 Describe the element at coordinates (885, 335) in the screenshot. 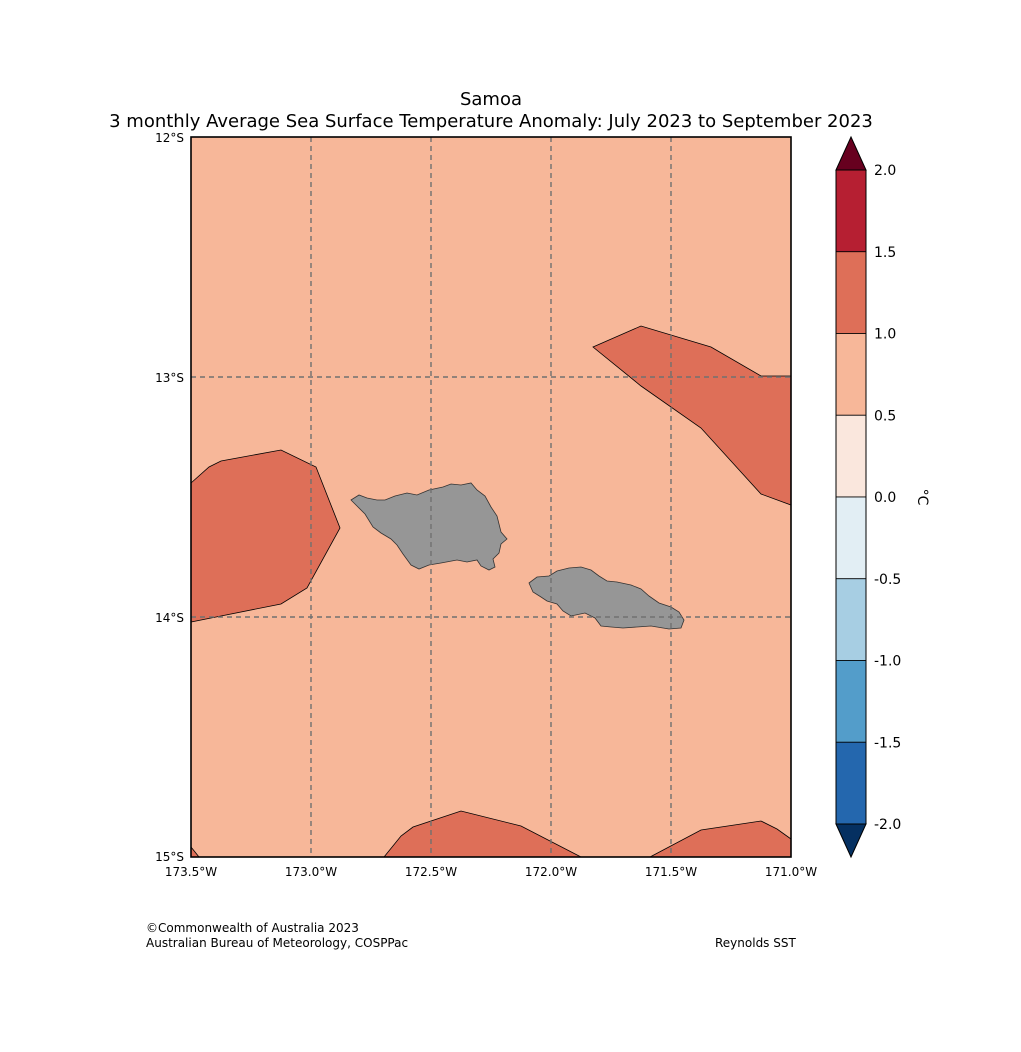

I see `colorbar-tick-label: 1.0` at that location.